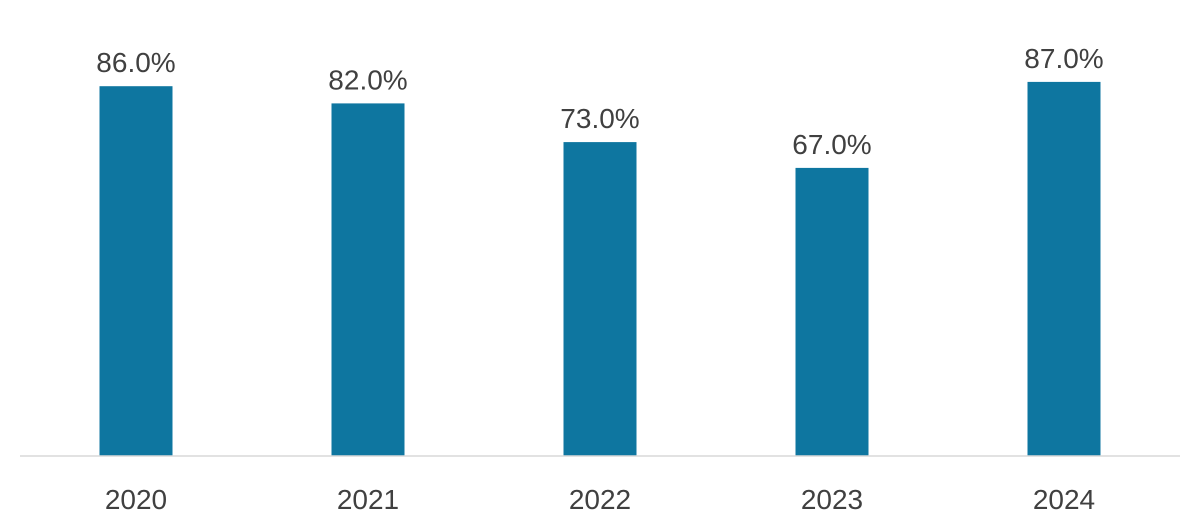  I want to click on x-tick-label-2022: 2022, so click(600, 499).